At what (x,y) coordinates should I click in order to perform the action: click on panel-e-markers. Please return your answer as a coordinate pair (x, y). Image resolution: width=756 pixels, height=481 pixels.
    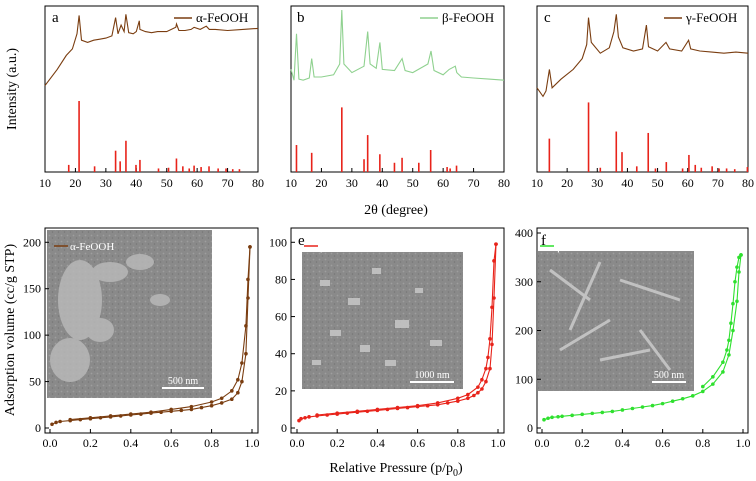
    Looking at the image, I should click on (397, 332).